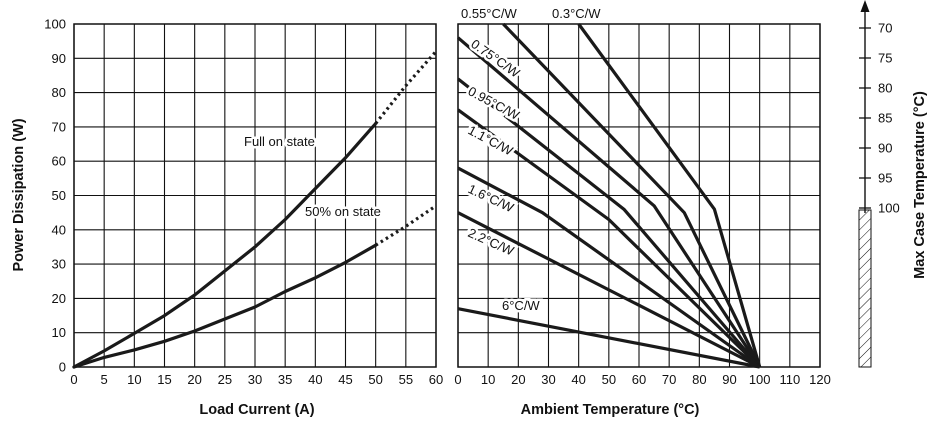 This screenshot has height=423, width=932. Describe the element at coordinates (889, 208) in the screenshot. I see `case-temp-tick-label: 100` at that location.